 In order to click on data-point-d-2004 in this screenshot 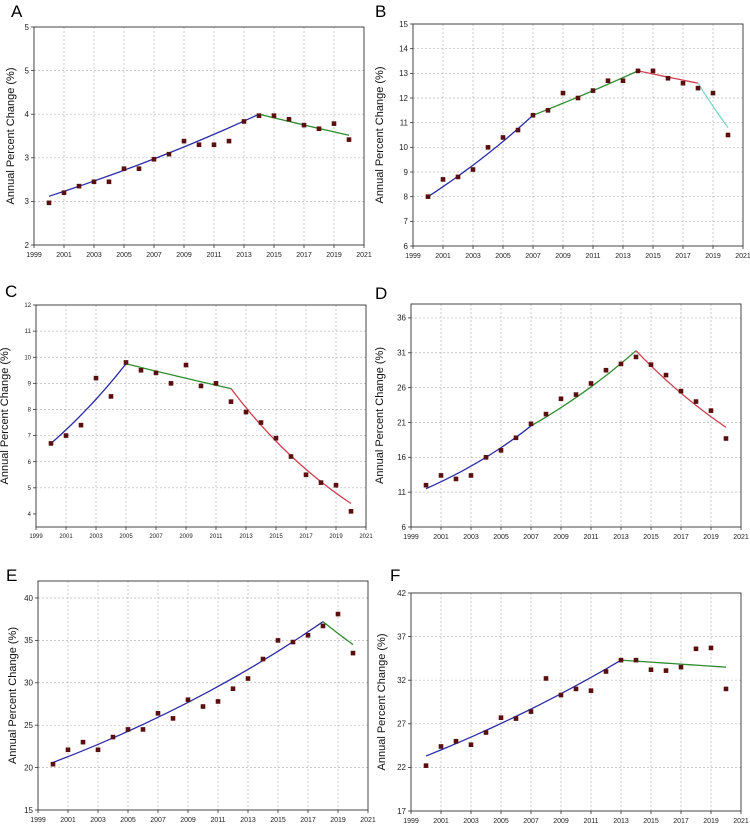, I will do `click(486, 457)`.